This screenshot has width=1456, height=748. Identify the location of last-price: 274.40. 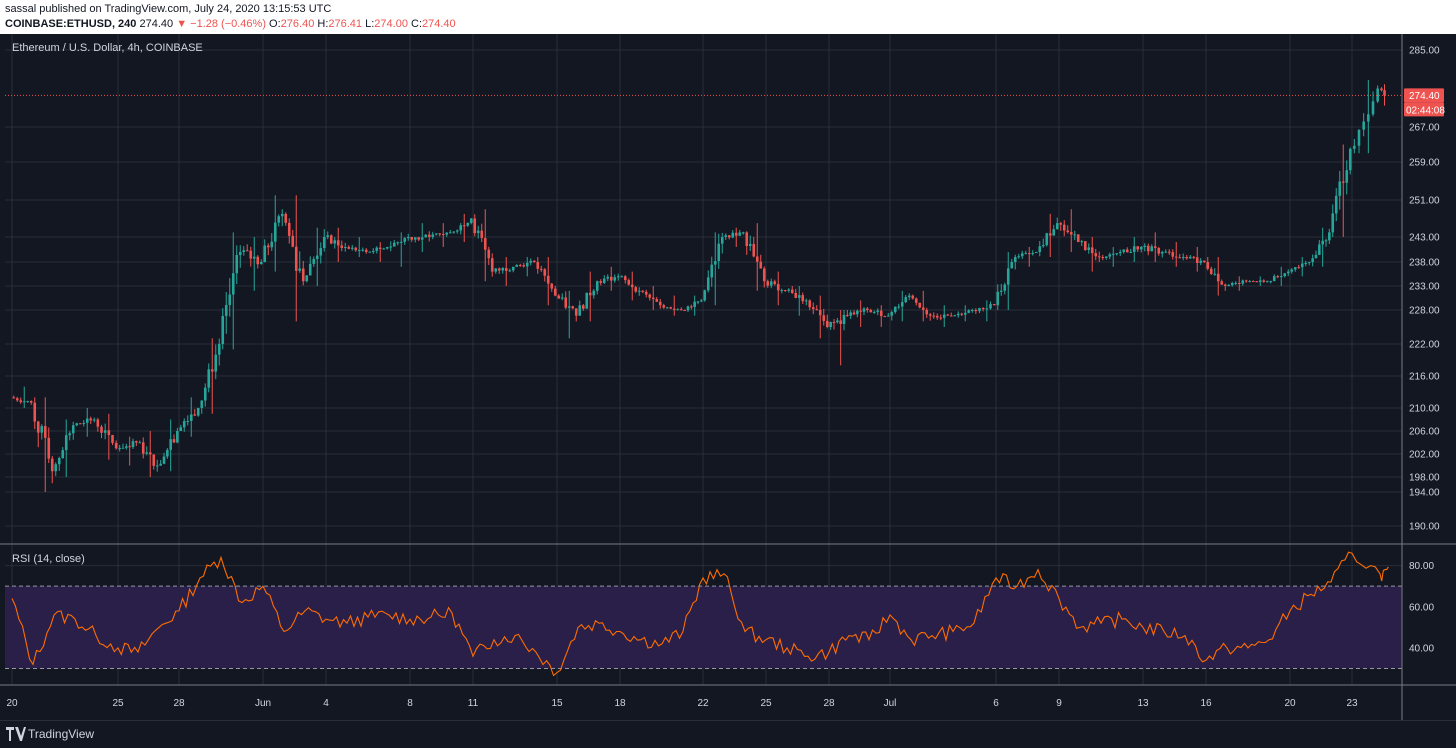
(156, 24).